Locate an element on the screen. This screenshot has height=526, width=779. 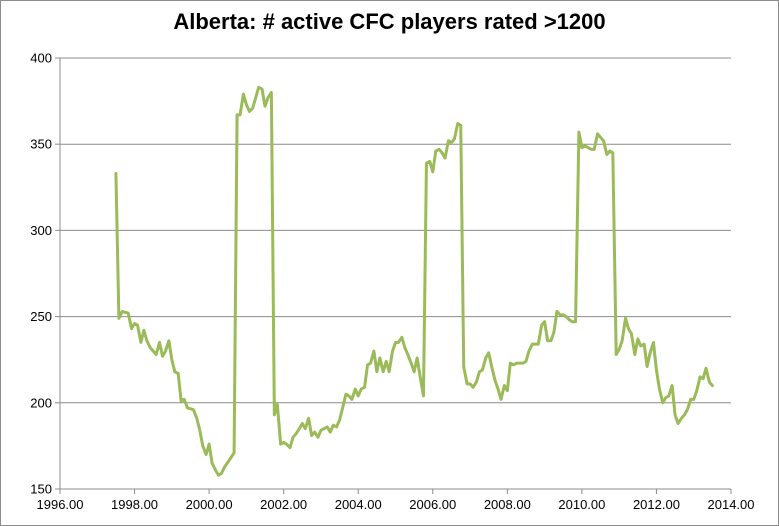
y-tick-label: 400 is located at coordinates (41, 58).